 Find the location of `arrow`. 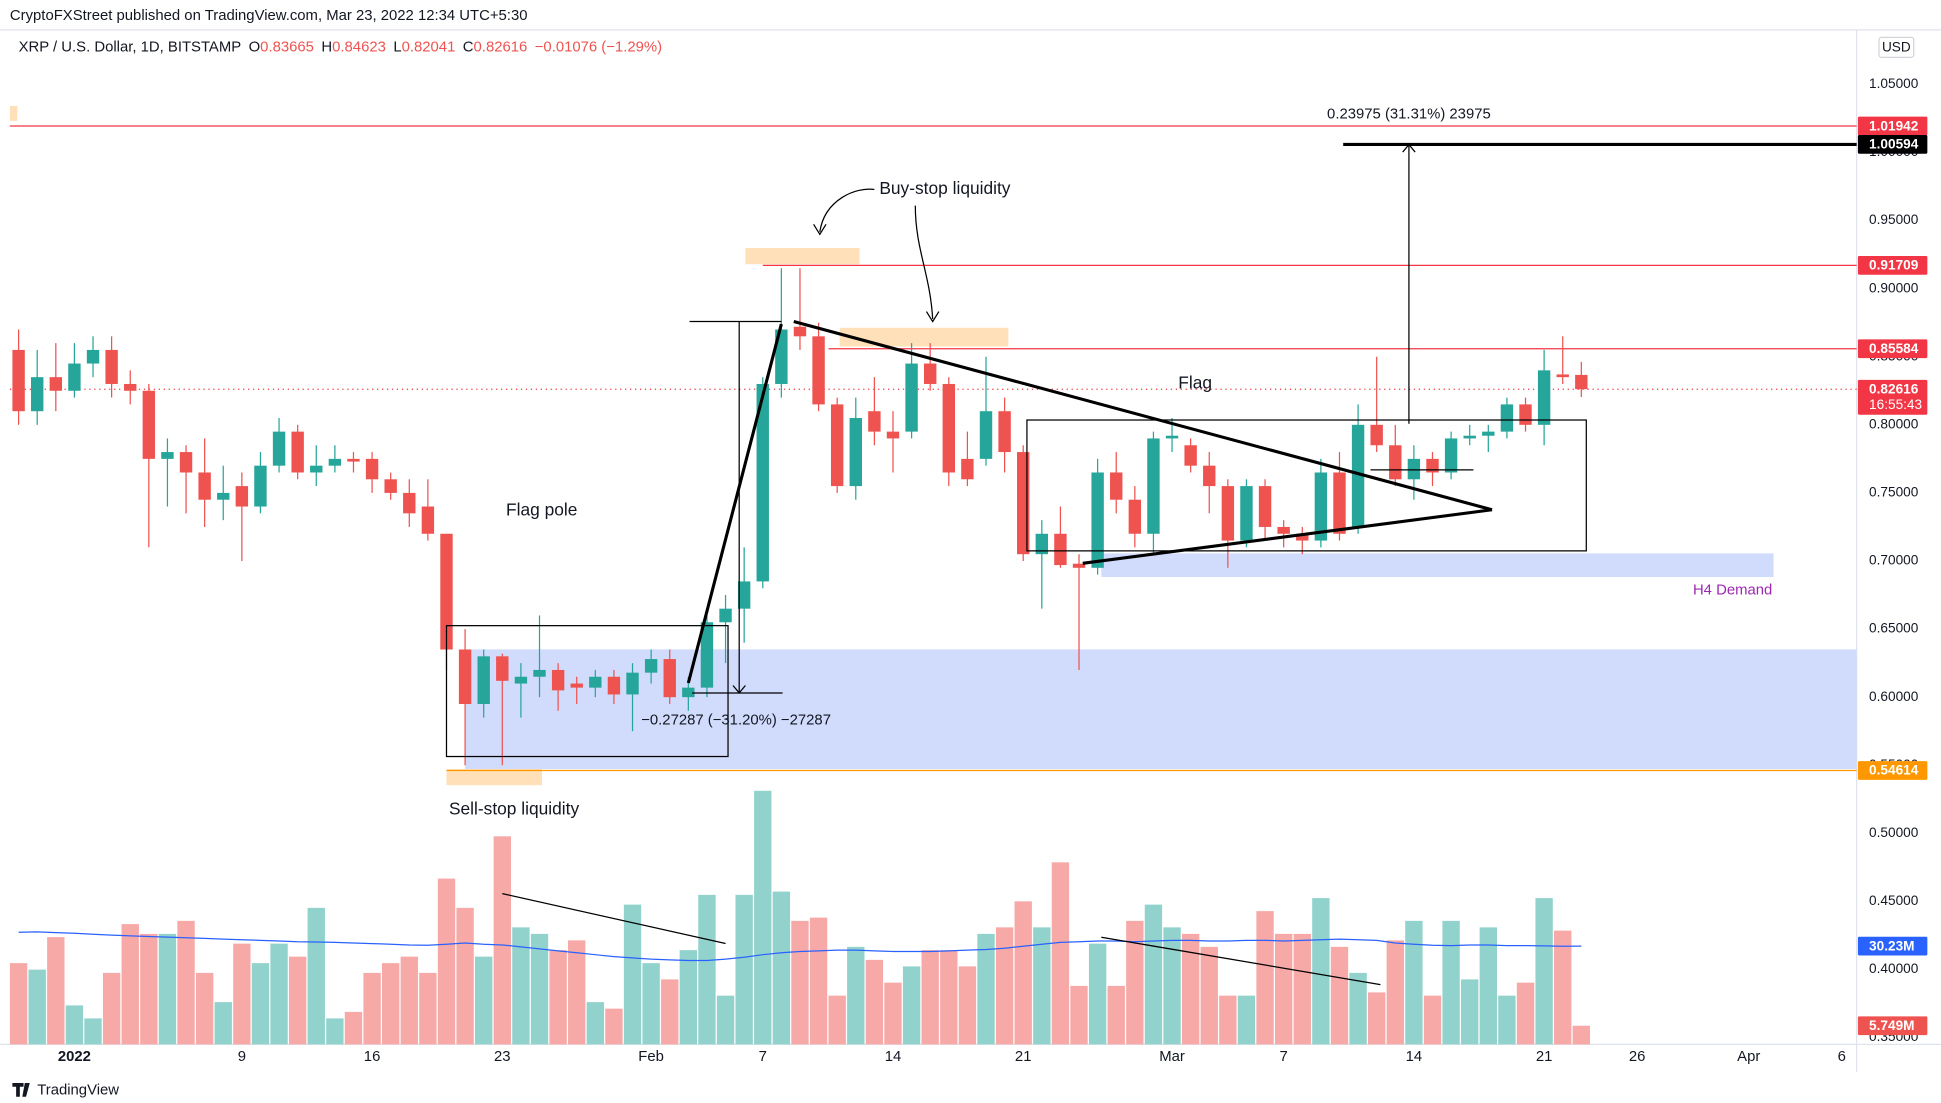

arrow is located at coordinates (924, 262).